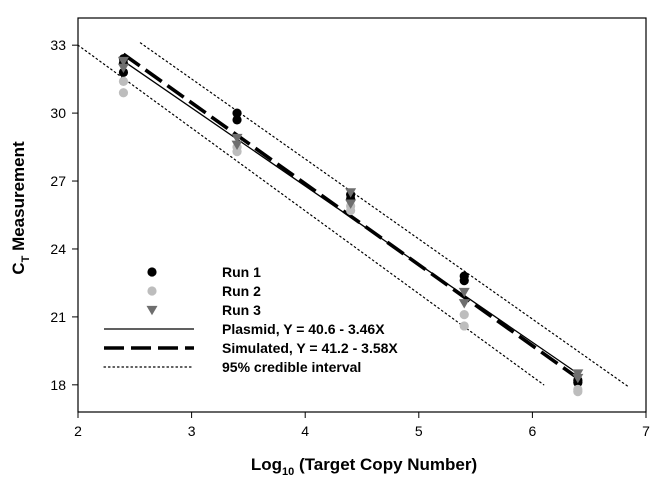 The width and height of the screenshot is (650, 479). Describe the element at coordinates (58, 317) in the screenshot. I see `y-tick-label: 21` at that location.